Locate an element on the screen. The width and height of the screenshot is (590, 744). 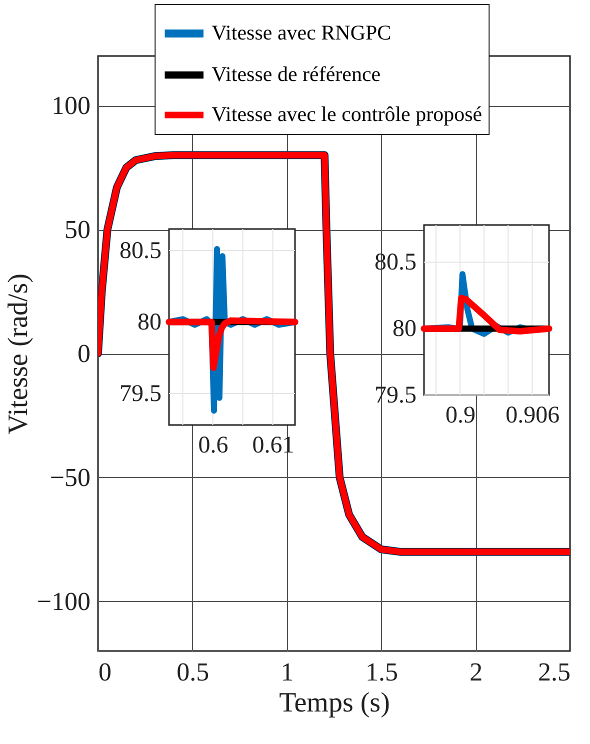
y-tick-label: 80.5 is located at coordinates (141, 251).